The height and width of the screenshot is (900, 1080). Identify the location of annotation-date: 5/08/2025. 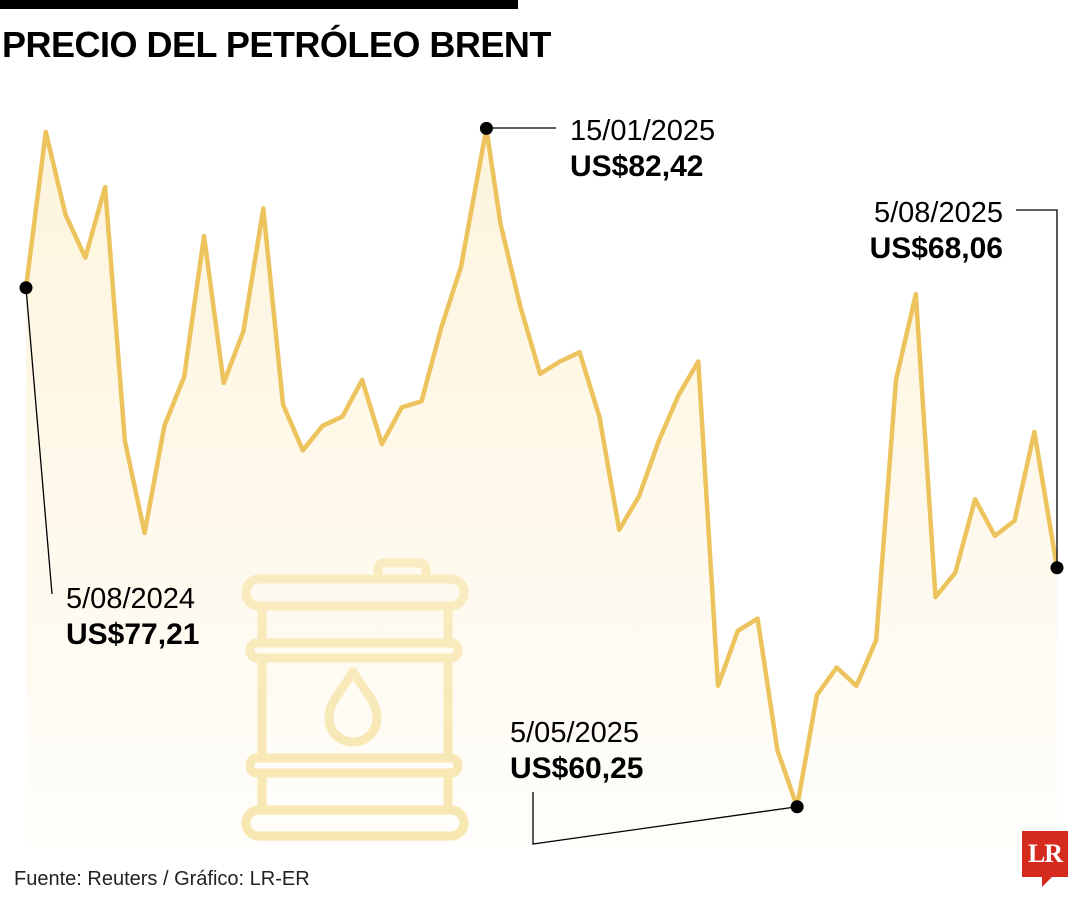
(938, 213).